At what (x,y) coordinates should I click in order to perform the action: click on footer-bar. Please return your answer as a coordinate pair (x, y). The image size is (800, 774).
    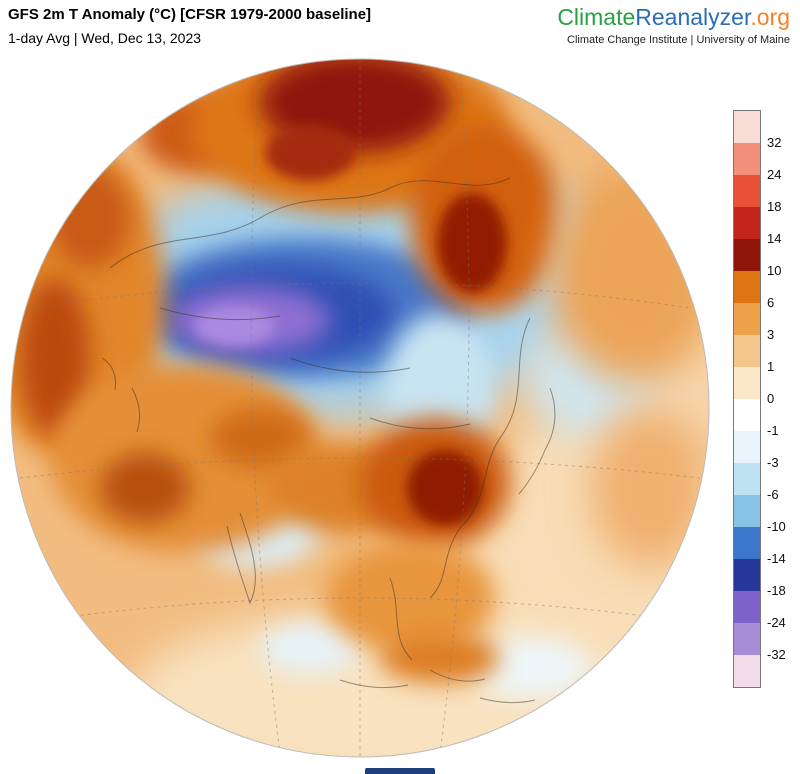
    Looking at the image, I should click on (400, 771).